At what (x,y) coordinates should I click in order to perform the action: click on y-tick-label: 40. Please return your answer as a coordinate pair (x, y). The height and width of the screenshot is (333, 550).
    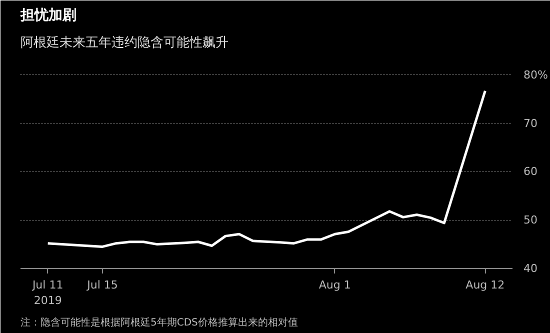
    Looking at the image, I should click on (531, 268).